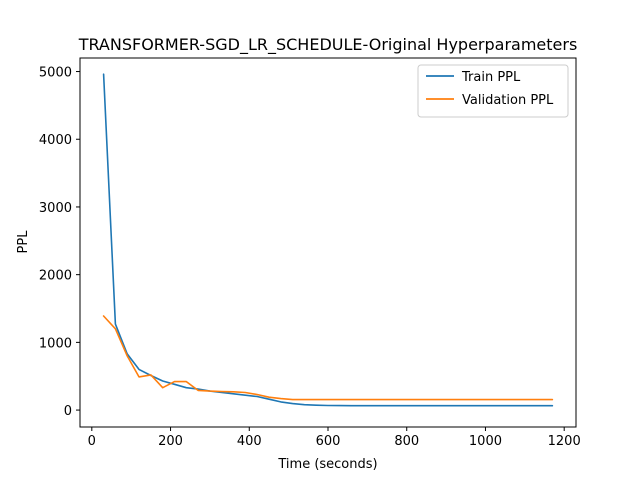  I want to click on x-tick-label: 1200, so click(564, 441).